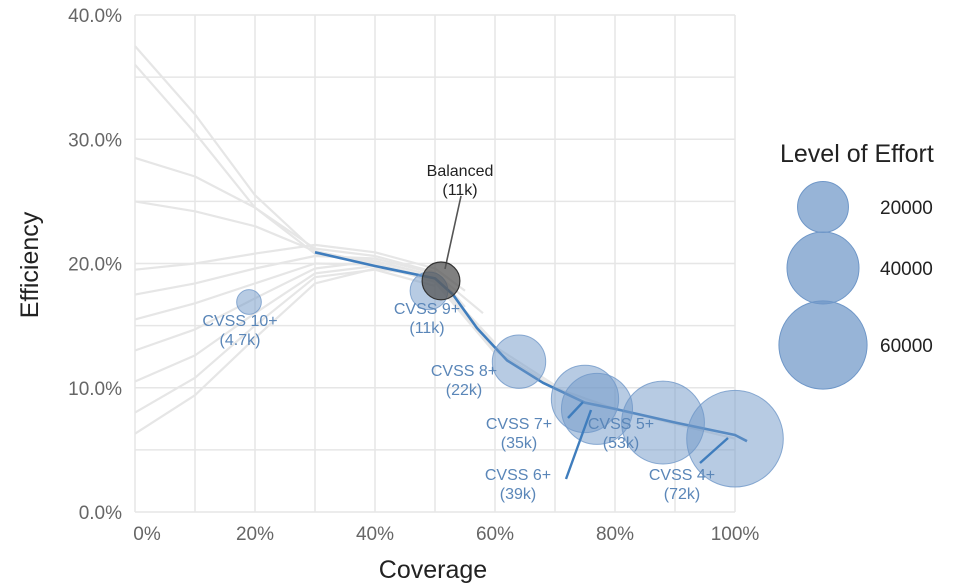 Image resolution: width=972 pixels, height=585 pixels. What do you see at coordinates (682, 475) in the screenshot?
I see `point-label: CVSS 4+` at bounding box center [682, 475].